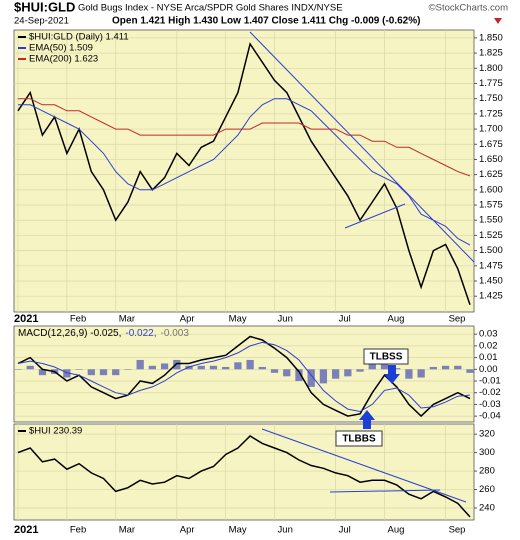  I want to click on y-tick-label: 0.01, so click(488, 357).